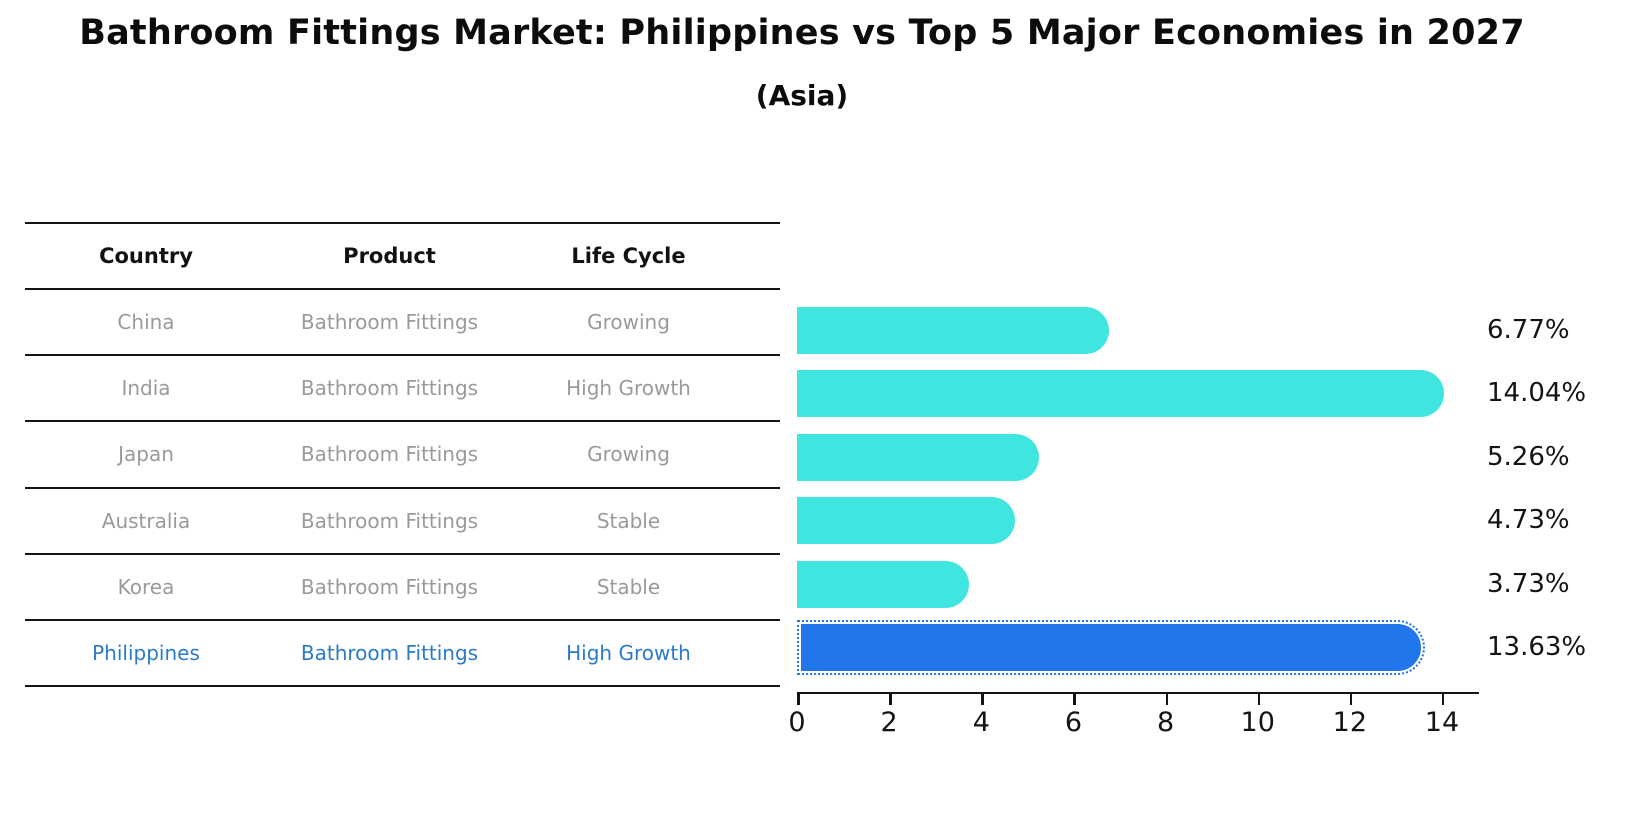  I want to click on bar-china, so click(953, 330).